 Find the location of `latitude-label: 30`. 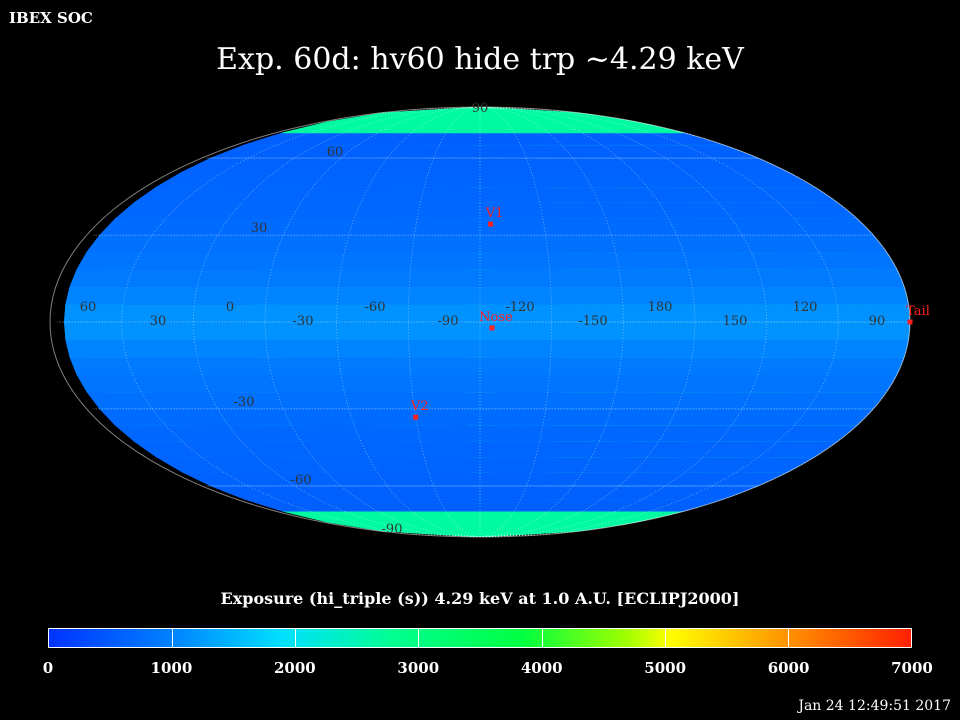

latitude-label: 30 is located at coordinates (259, 228).